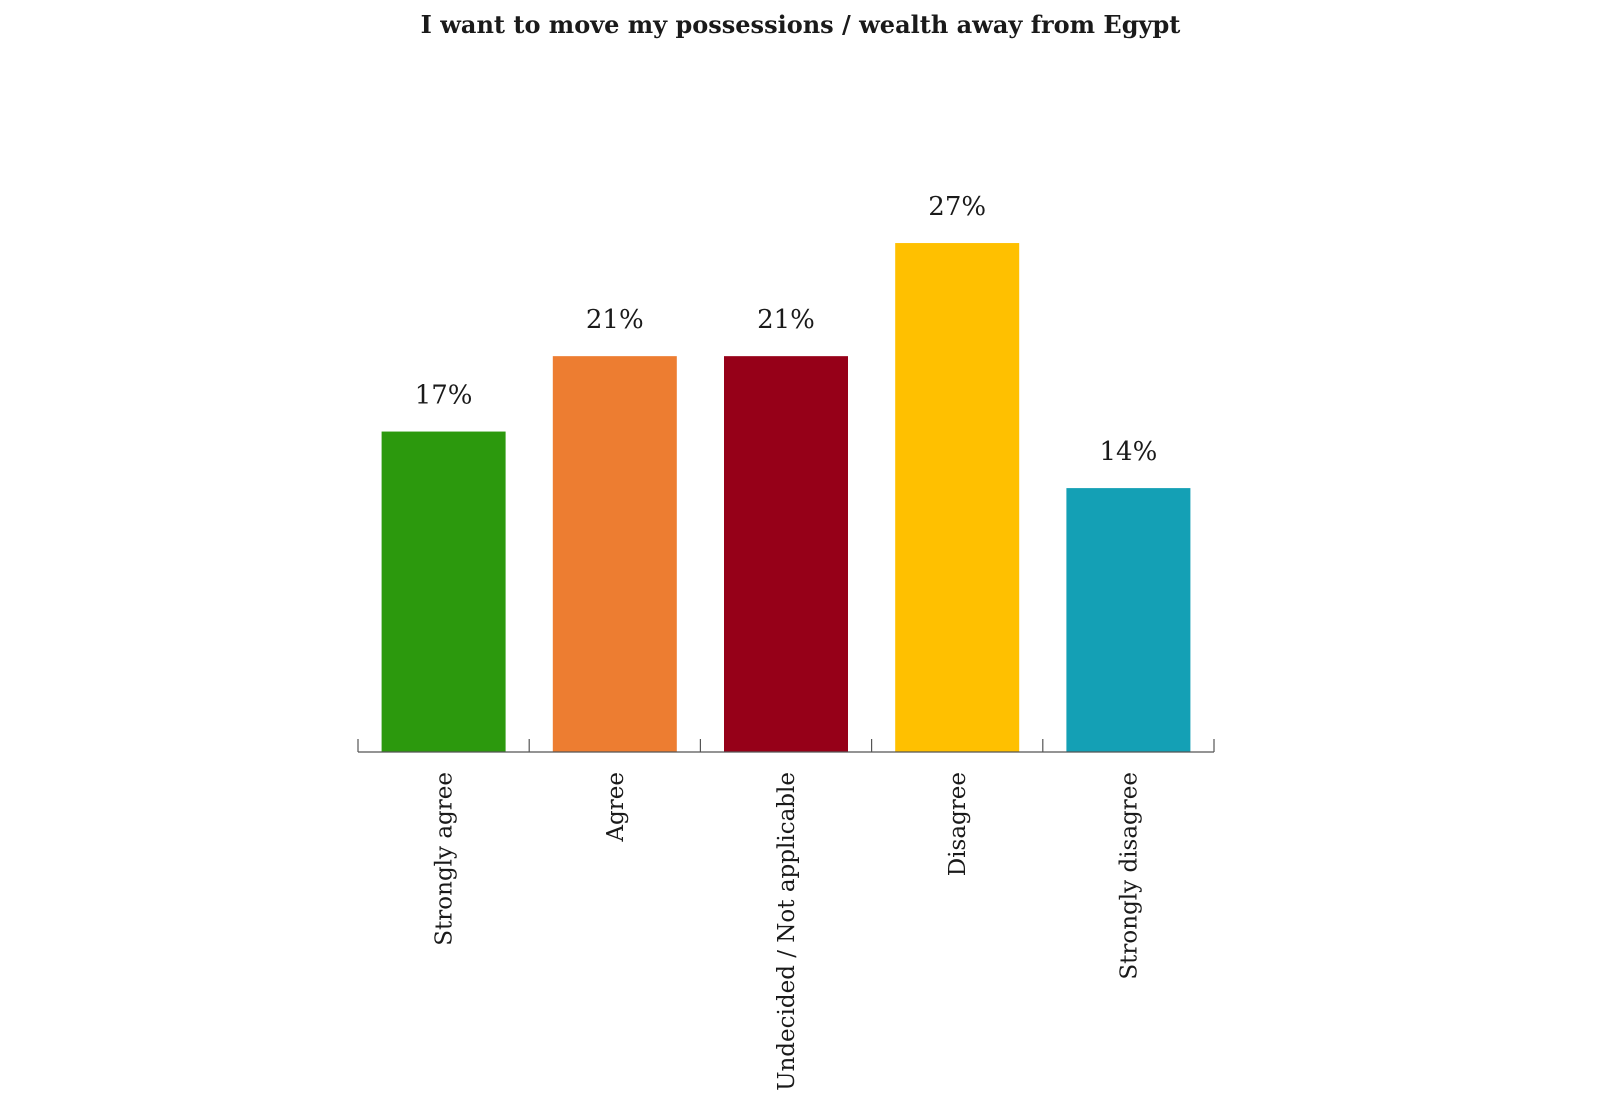 This screenshot has height=1116, width=1601. I want to click on value-label-strongly-disagree: 14%, so click(1129, 452).